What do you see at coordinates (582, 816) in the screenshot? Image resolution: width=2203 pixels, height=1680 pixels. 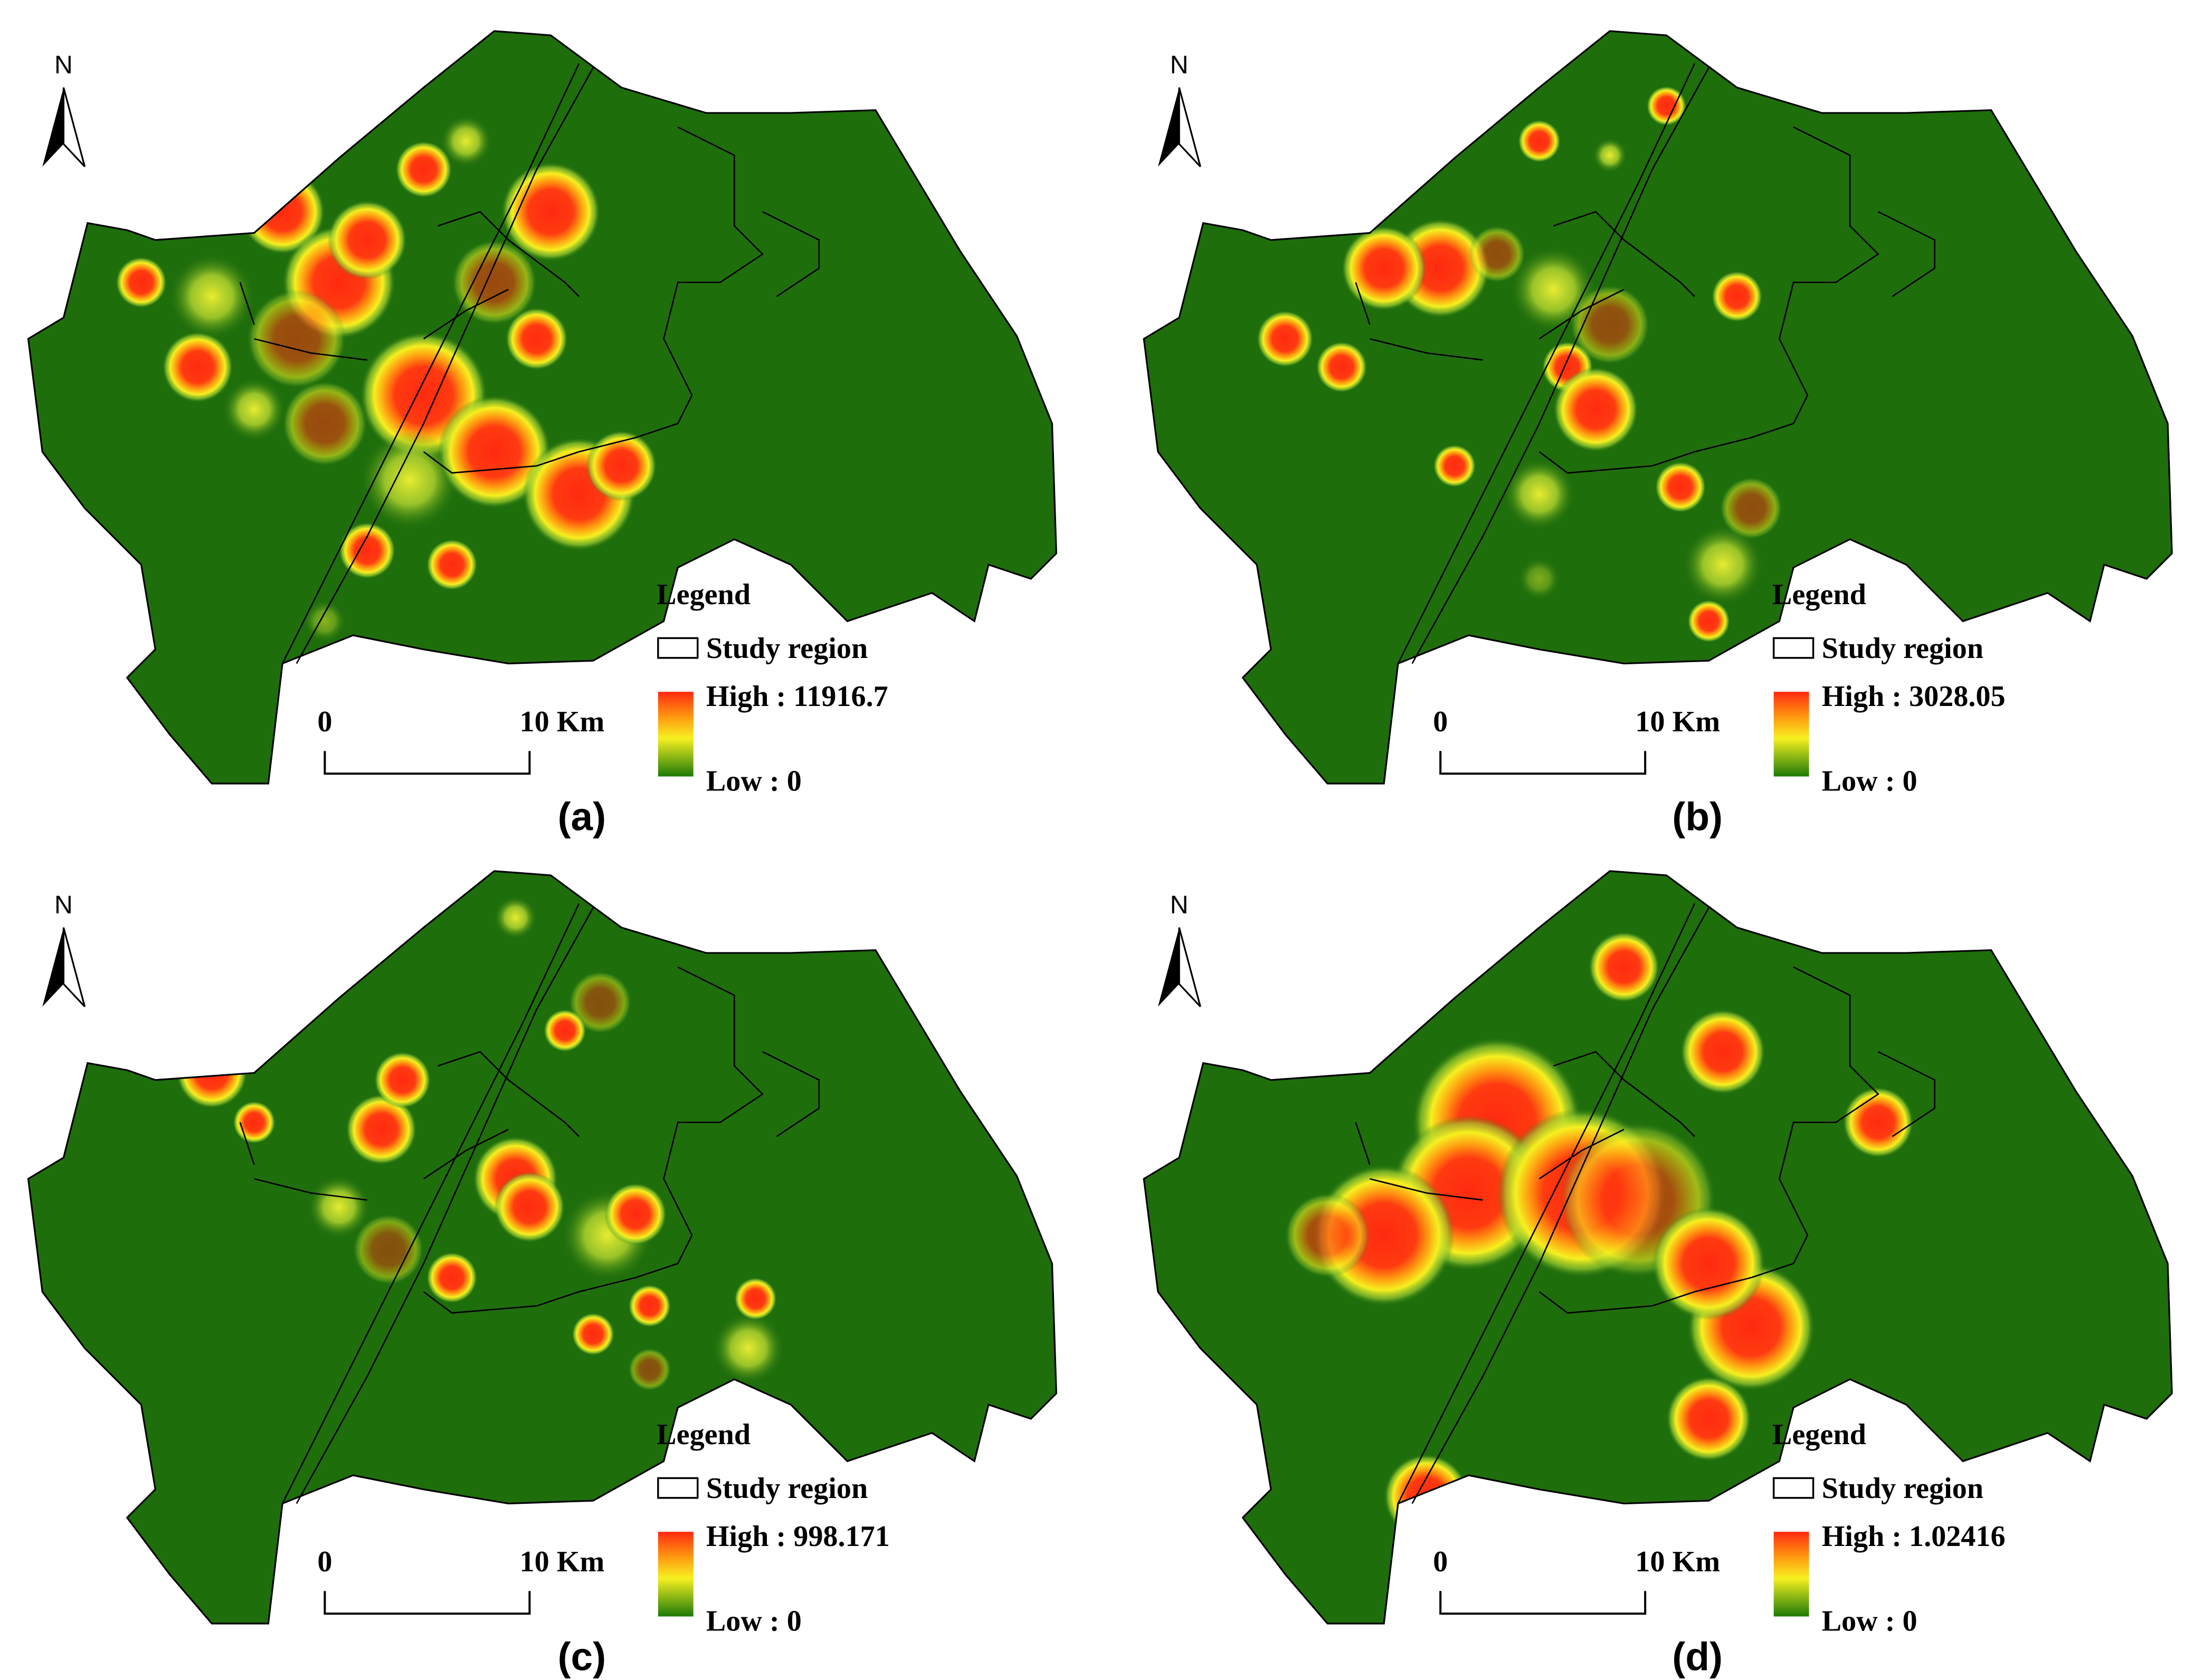 I see `panel-label: (a)` at bounding box center [582, 816].